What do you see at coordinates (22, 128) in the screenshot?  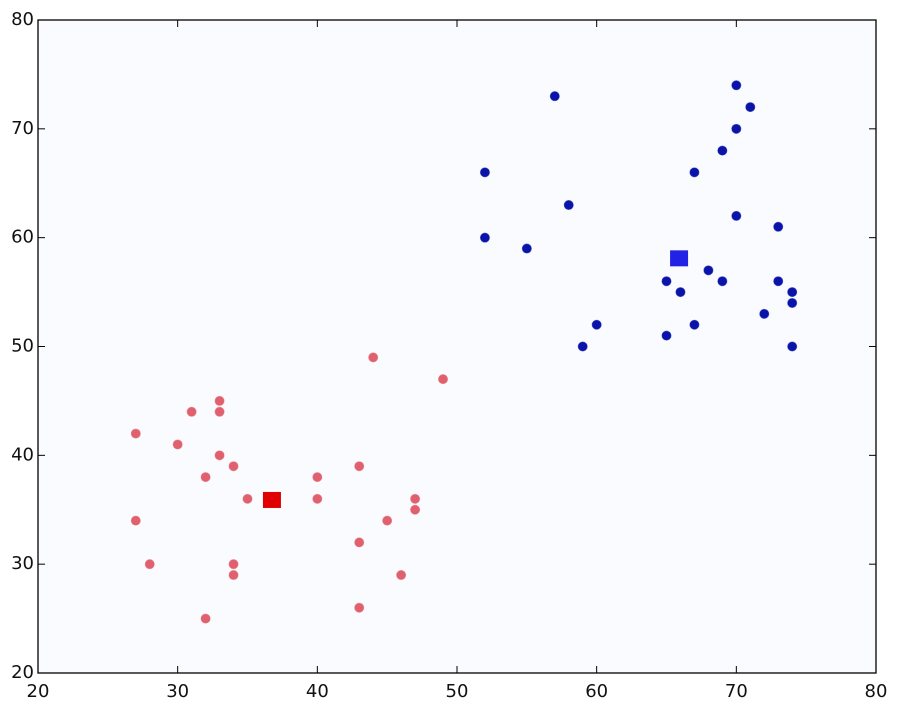 I see `y-tick-label: 70` at bounding box center [22, 128].